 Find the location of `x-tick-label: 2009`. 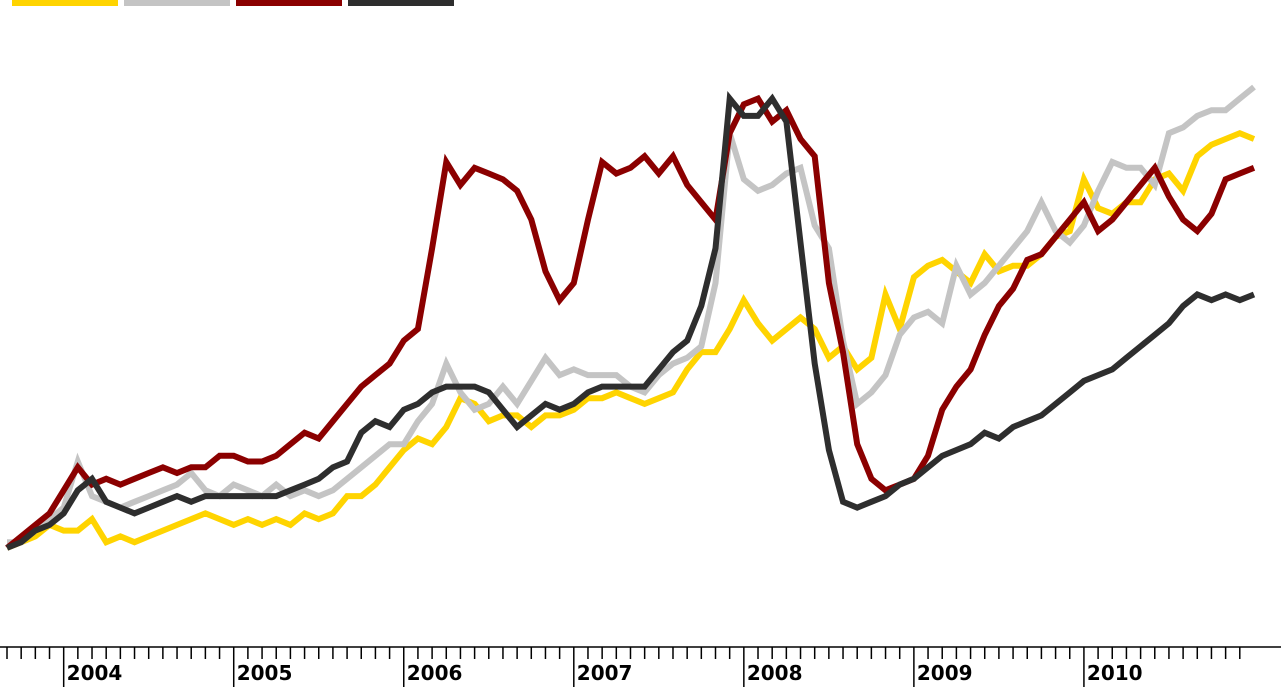

x-tick-label: 2009 is located at coordinates (945, 673).